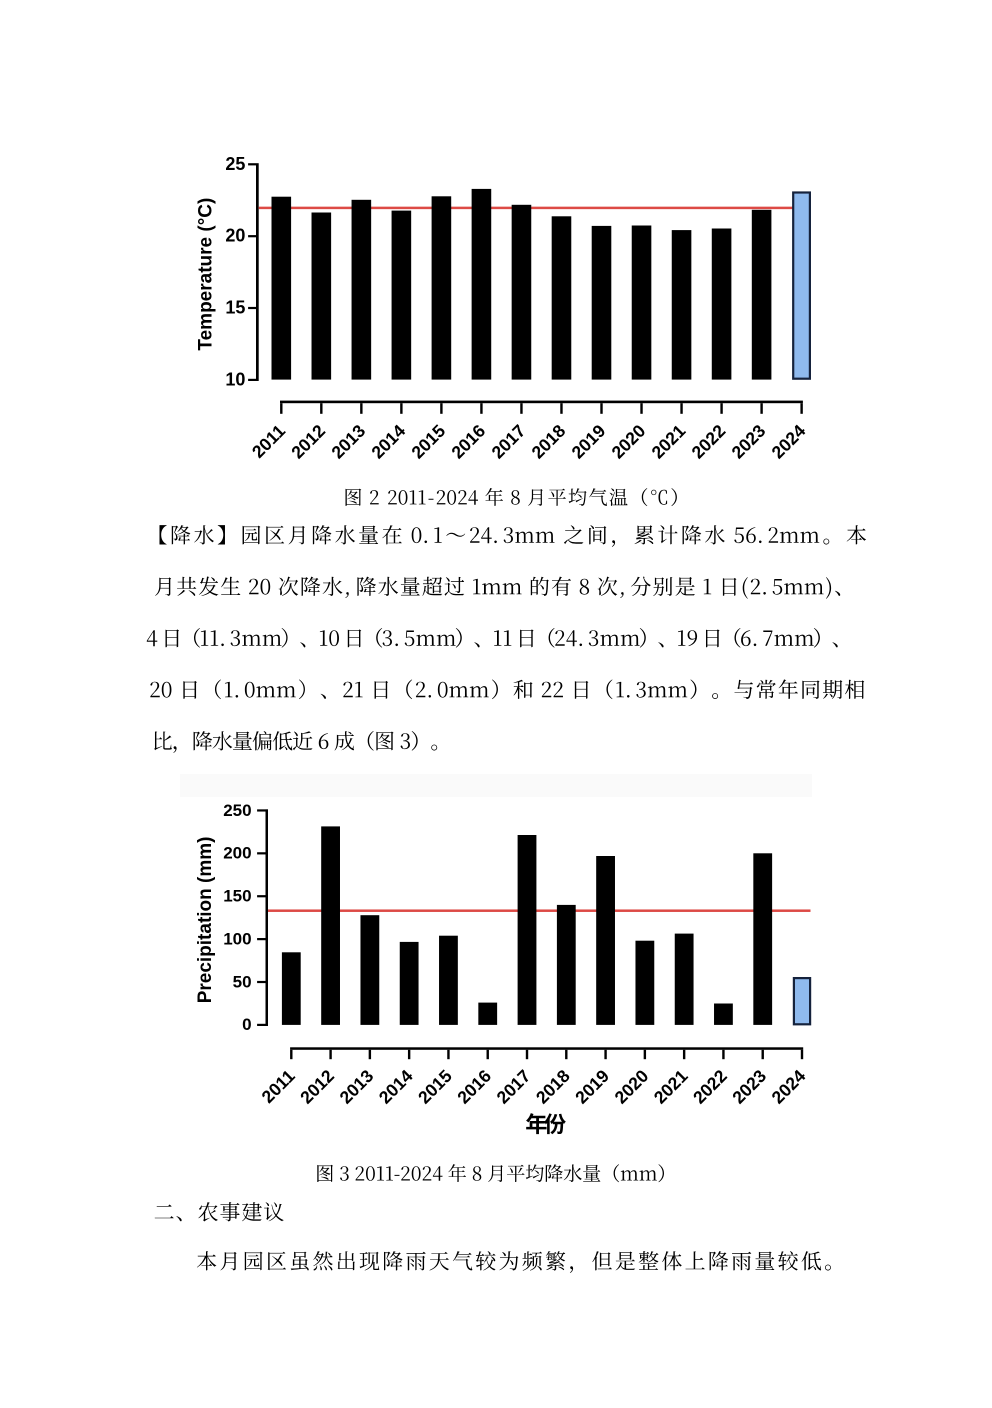 The width and height of the screenshot is (992, 1408). I want to click on svg-text: 200, so click(237, 853).